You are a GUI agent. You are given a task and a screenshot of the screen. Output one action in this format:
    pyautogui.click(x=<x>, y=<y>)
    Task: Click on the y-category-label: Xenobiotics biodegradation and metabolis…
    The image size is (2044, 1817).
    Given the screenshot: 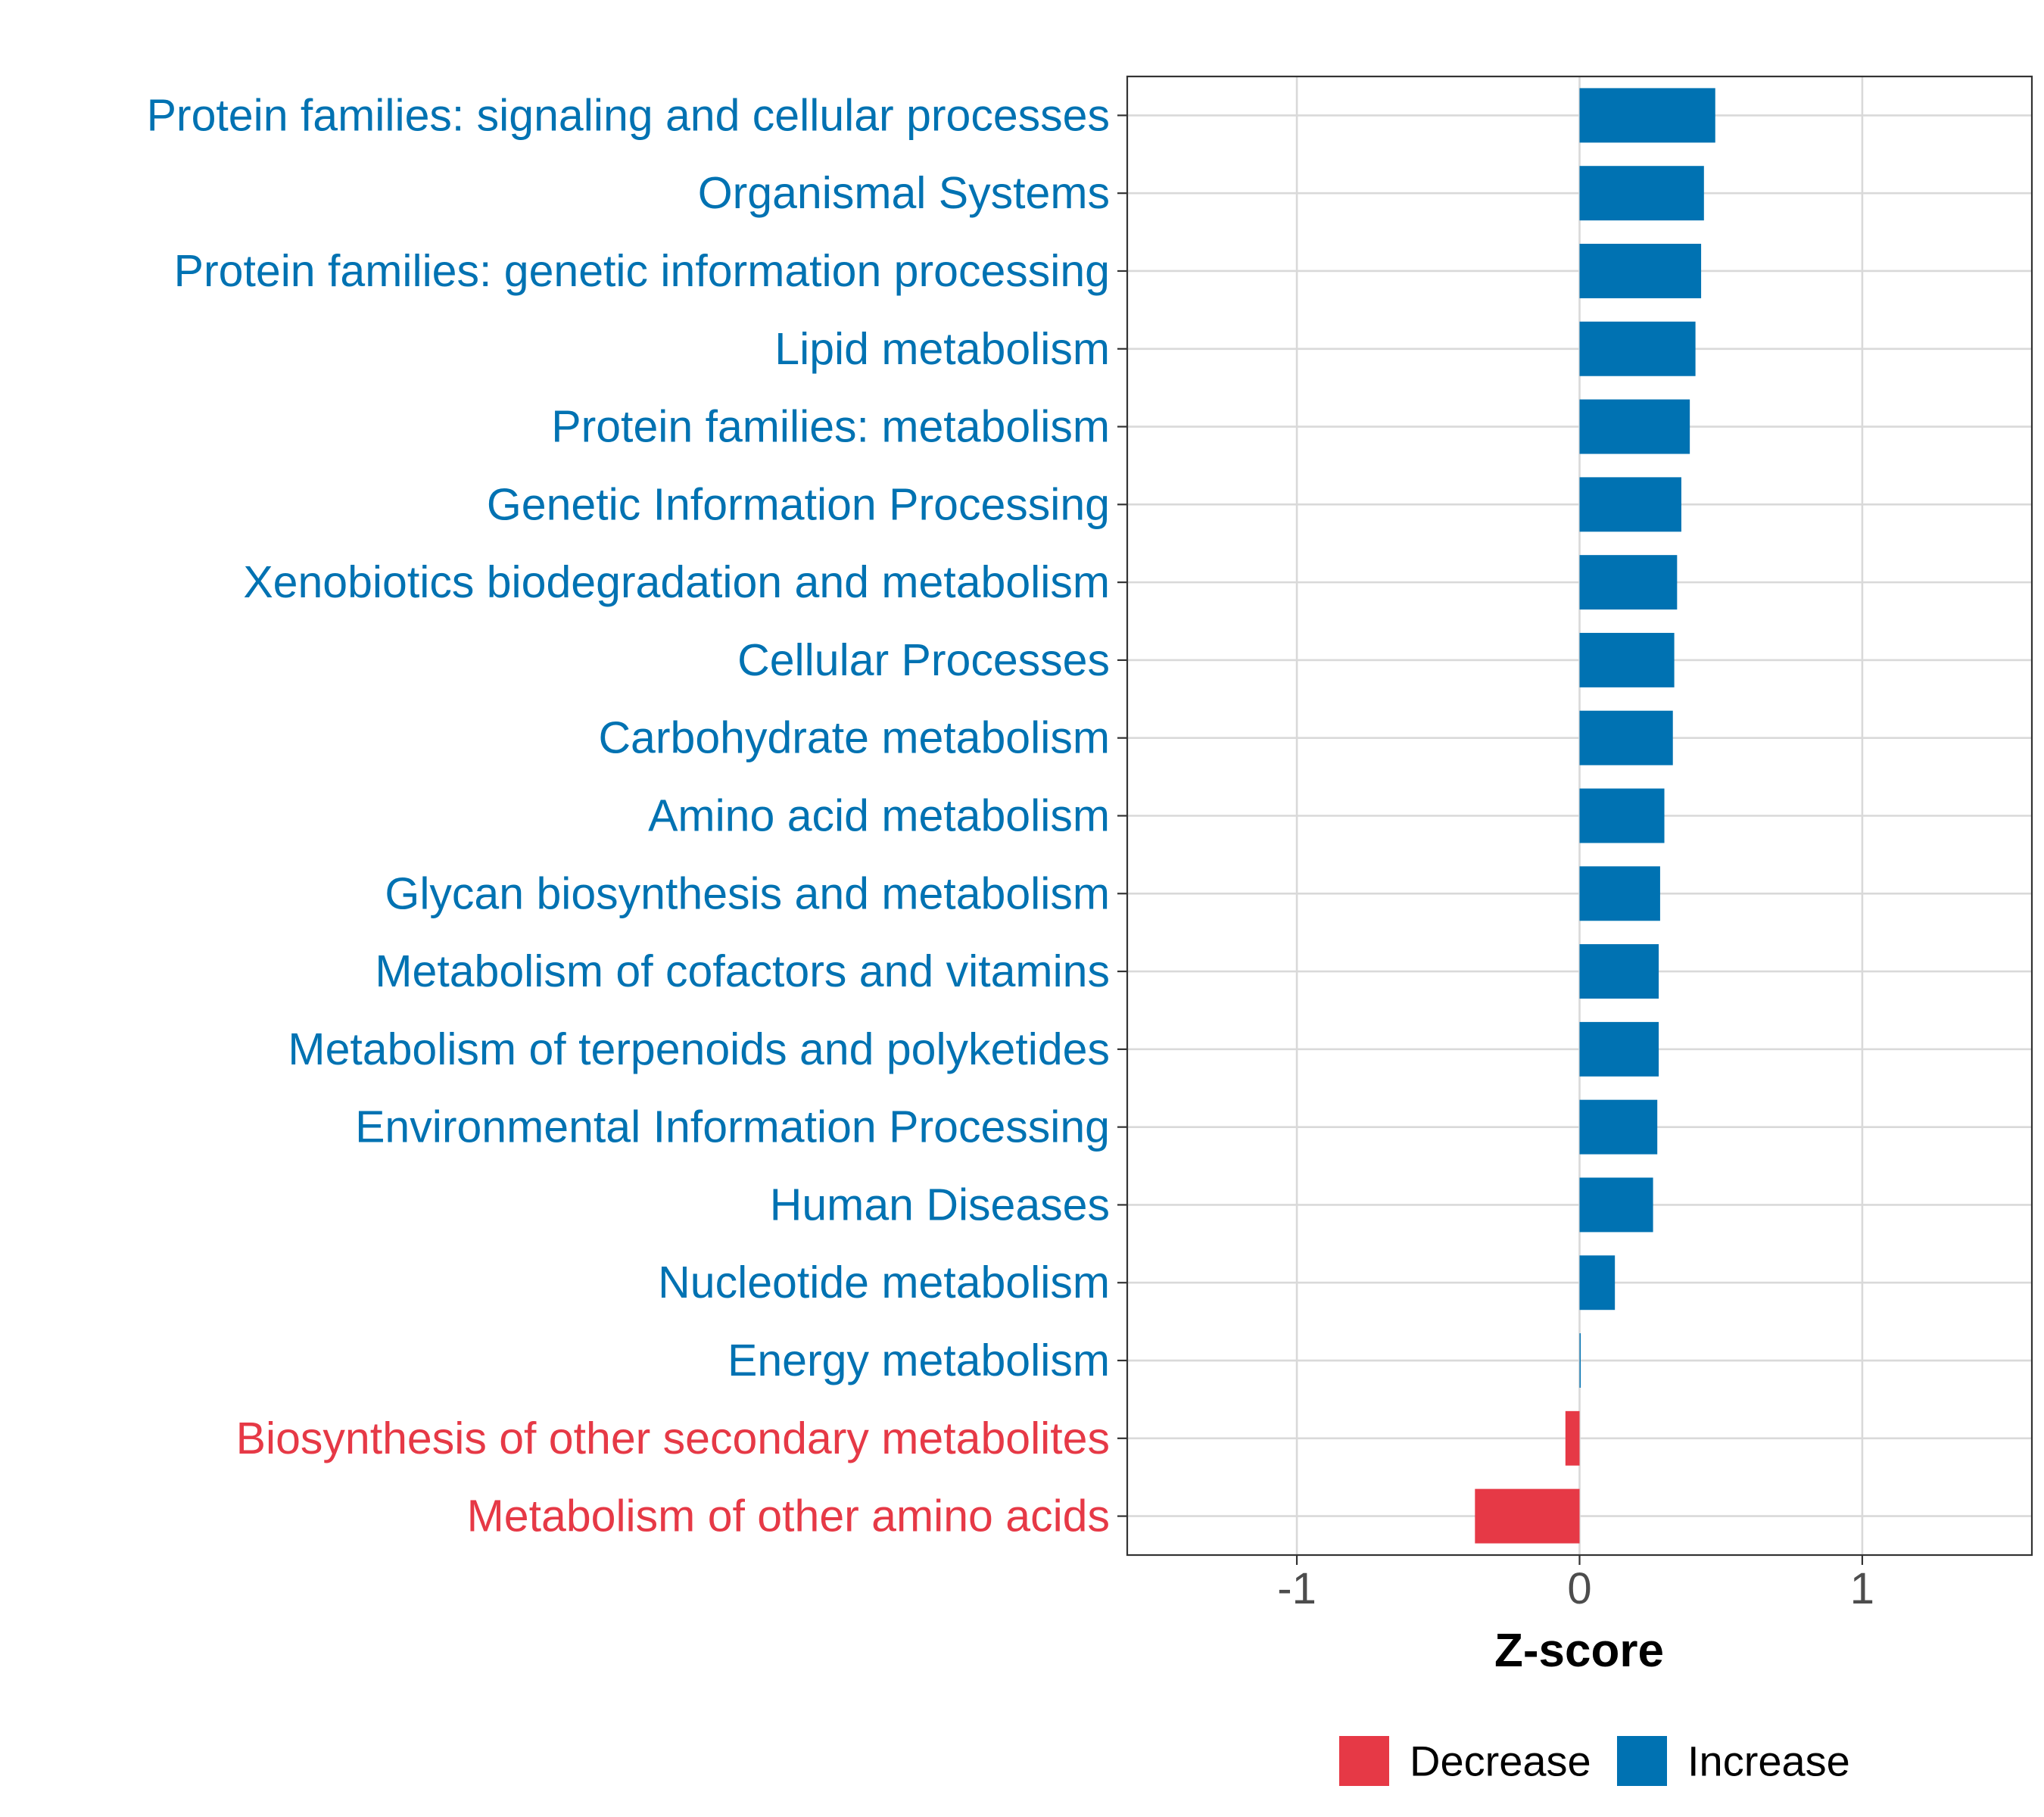 What is the action you would take?
    pyautogui.click(x=676, y=582)
    